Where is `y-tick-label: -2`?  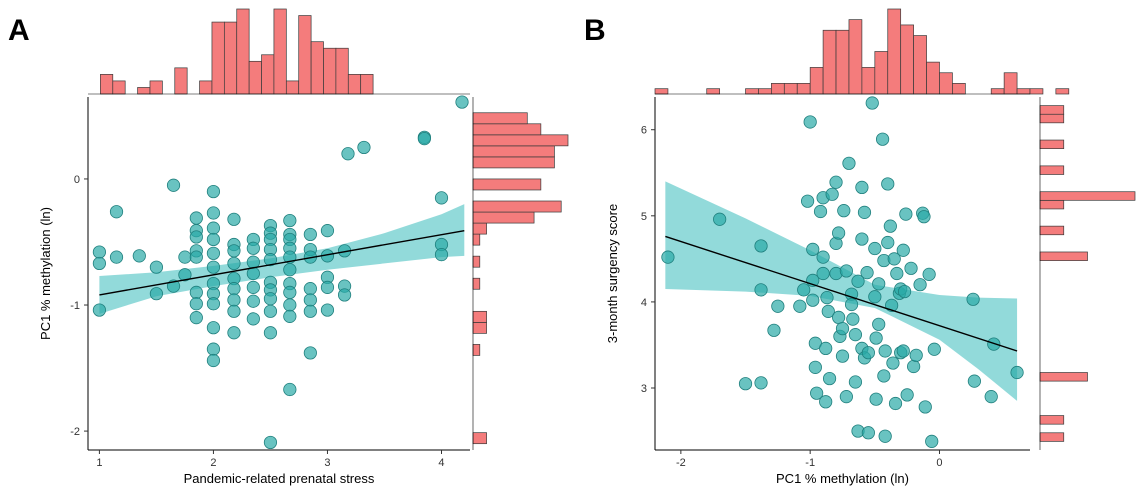
y-tick-label: -2 is located at coordinates (75, 432).